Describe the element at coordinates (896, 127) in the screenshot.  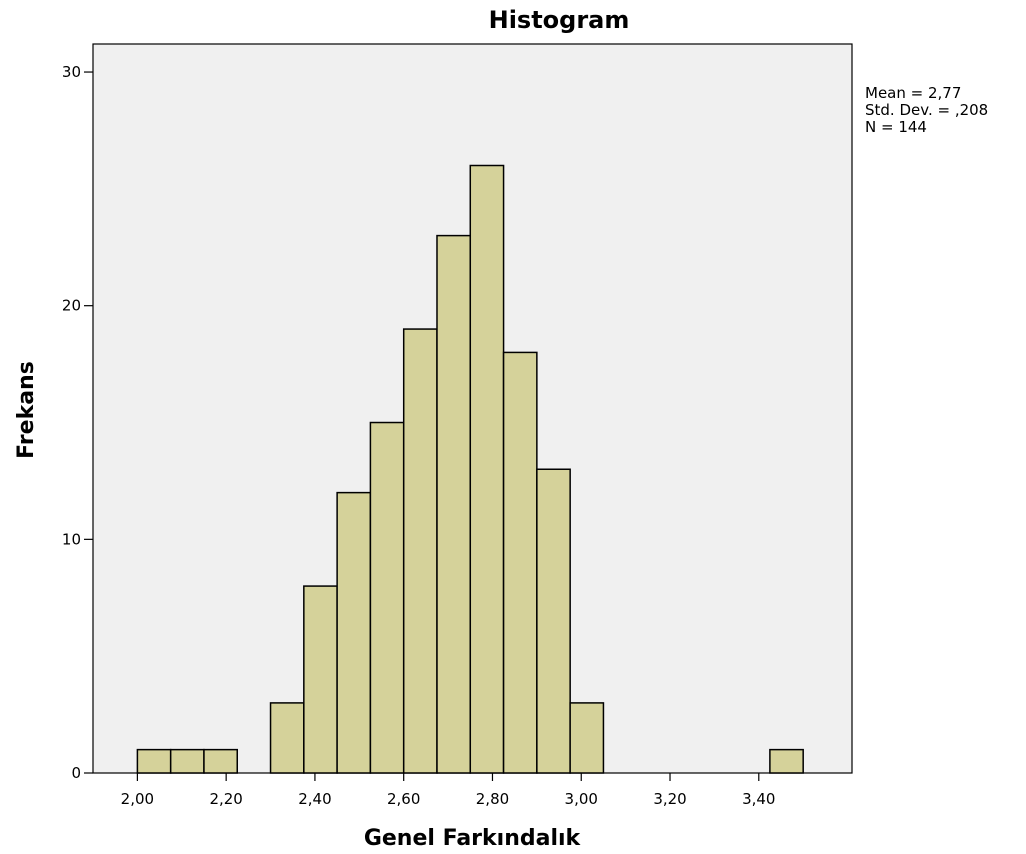
I see `stat-n: N = 144` at that location.